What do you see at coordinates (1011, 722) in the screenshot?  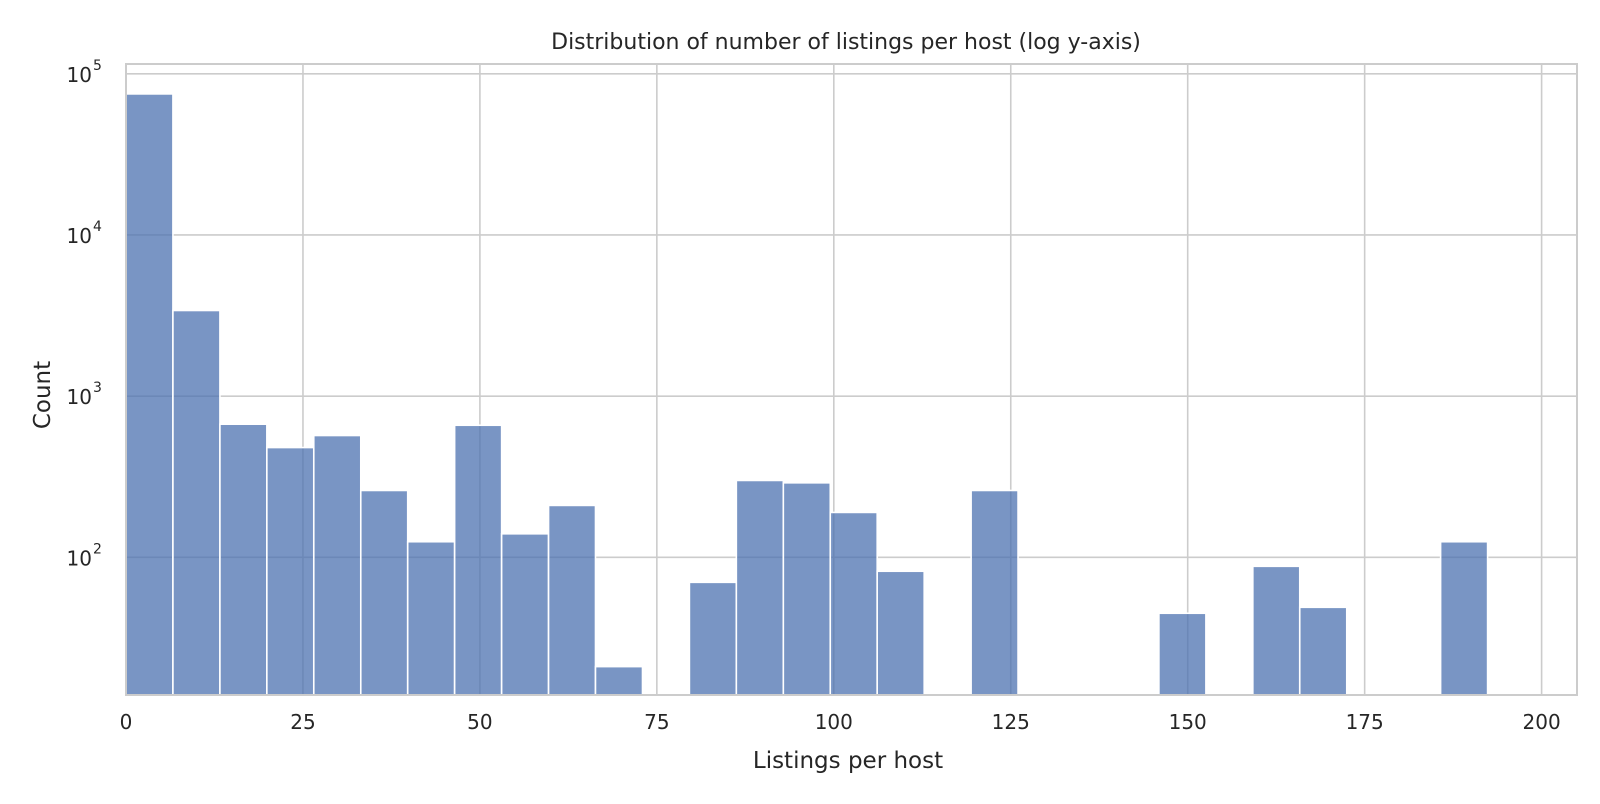 I see `x-tick-label: 125` at bounding box center [1011, 722].